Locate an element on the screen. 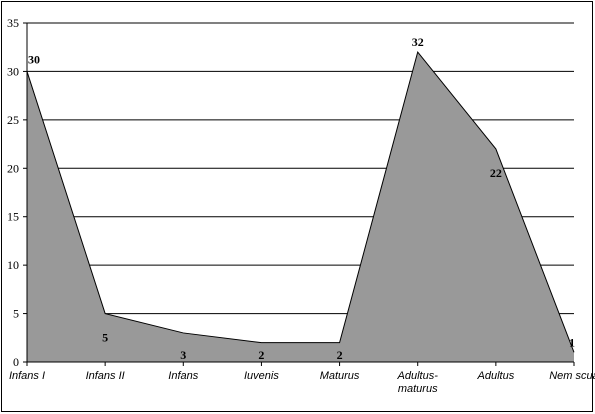 This screenshot has height=414, width=595. x-tick-label-line: Maturus is located at coordinates (340, 376).